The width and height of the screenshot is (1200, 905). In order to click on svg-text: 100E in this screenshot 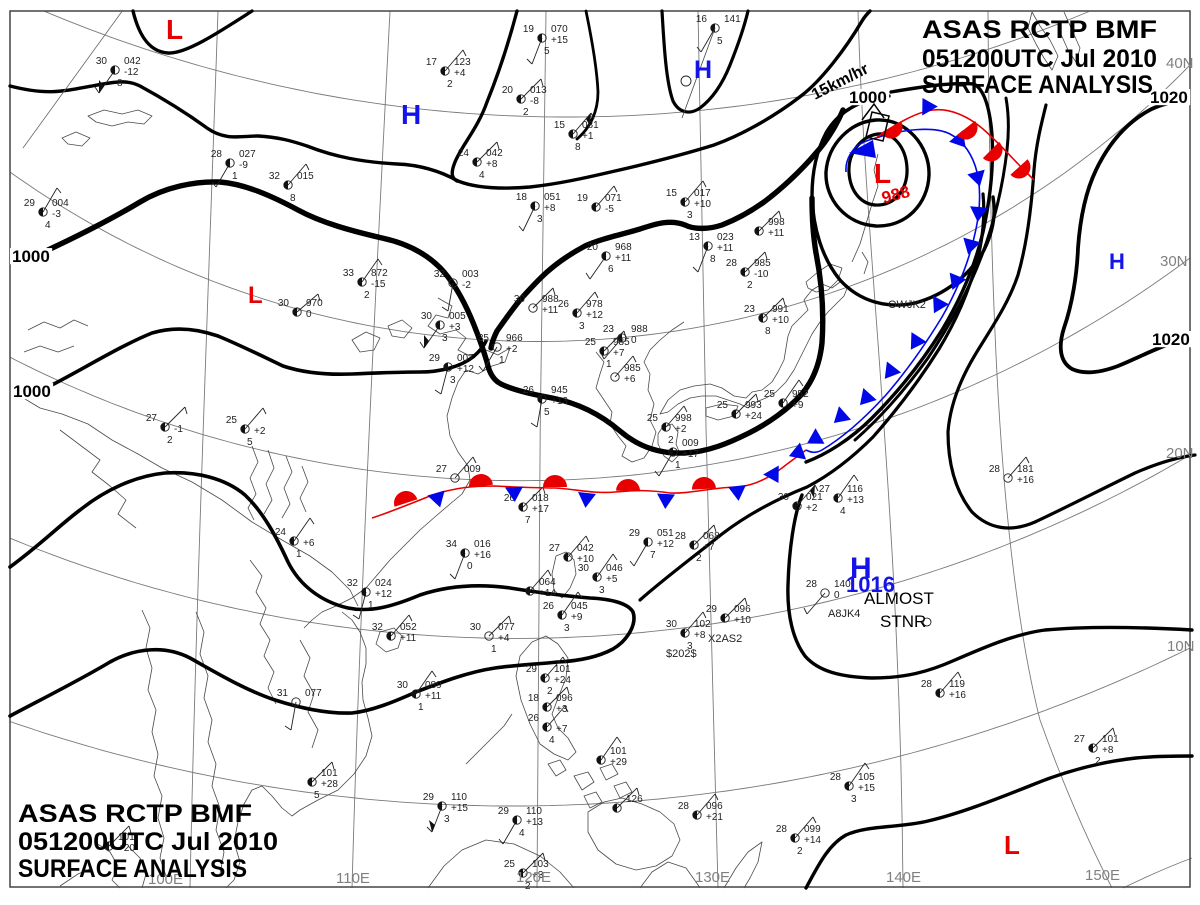, I will do `click(165, 879)`.